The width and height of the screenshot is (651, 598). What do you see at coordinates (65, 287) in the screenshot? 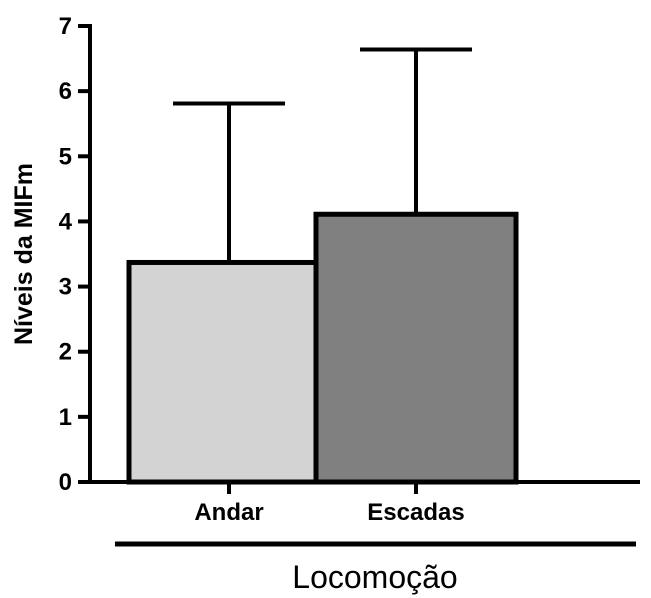
I see `y-tick-label-3: 3` at bounding box center [65, 287].